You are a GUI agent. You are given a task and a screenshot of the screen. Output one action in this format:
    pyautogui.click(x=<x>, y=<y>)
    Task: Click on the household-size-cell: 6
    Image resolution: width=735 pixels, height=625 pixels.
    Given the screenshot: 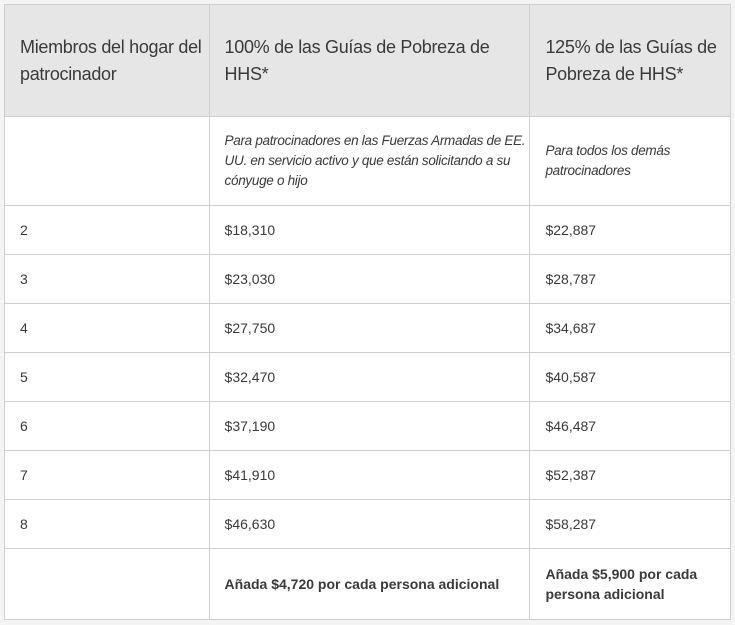 What is the action you would take?
    pyautogui.click(x=107, y=426)
    